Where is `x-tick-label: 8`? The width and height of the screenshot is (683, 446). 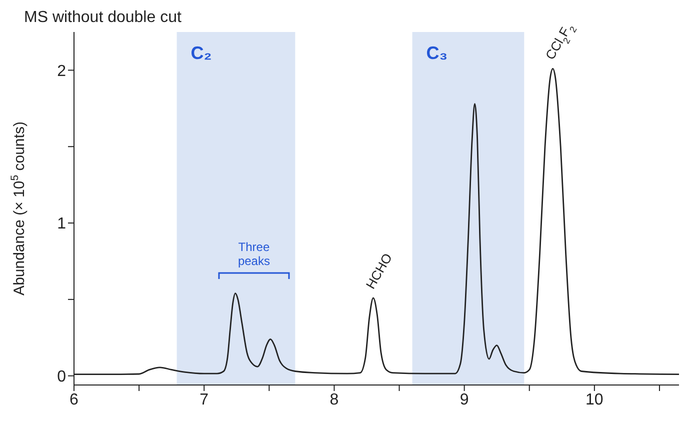 x-tick-label: 8 is located at coordinates (334, 399).